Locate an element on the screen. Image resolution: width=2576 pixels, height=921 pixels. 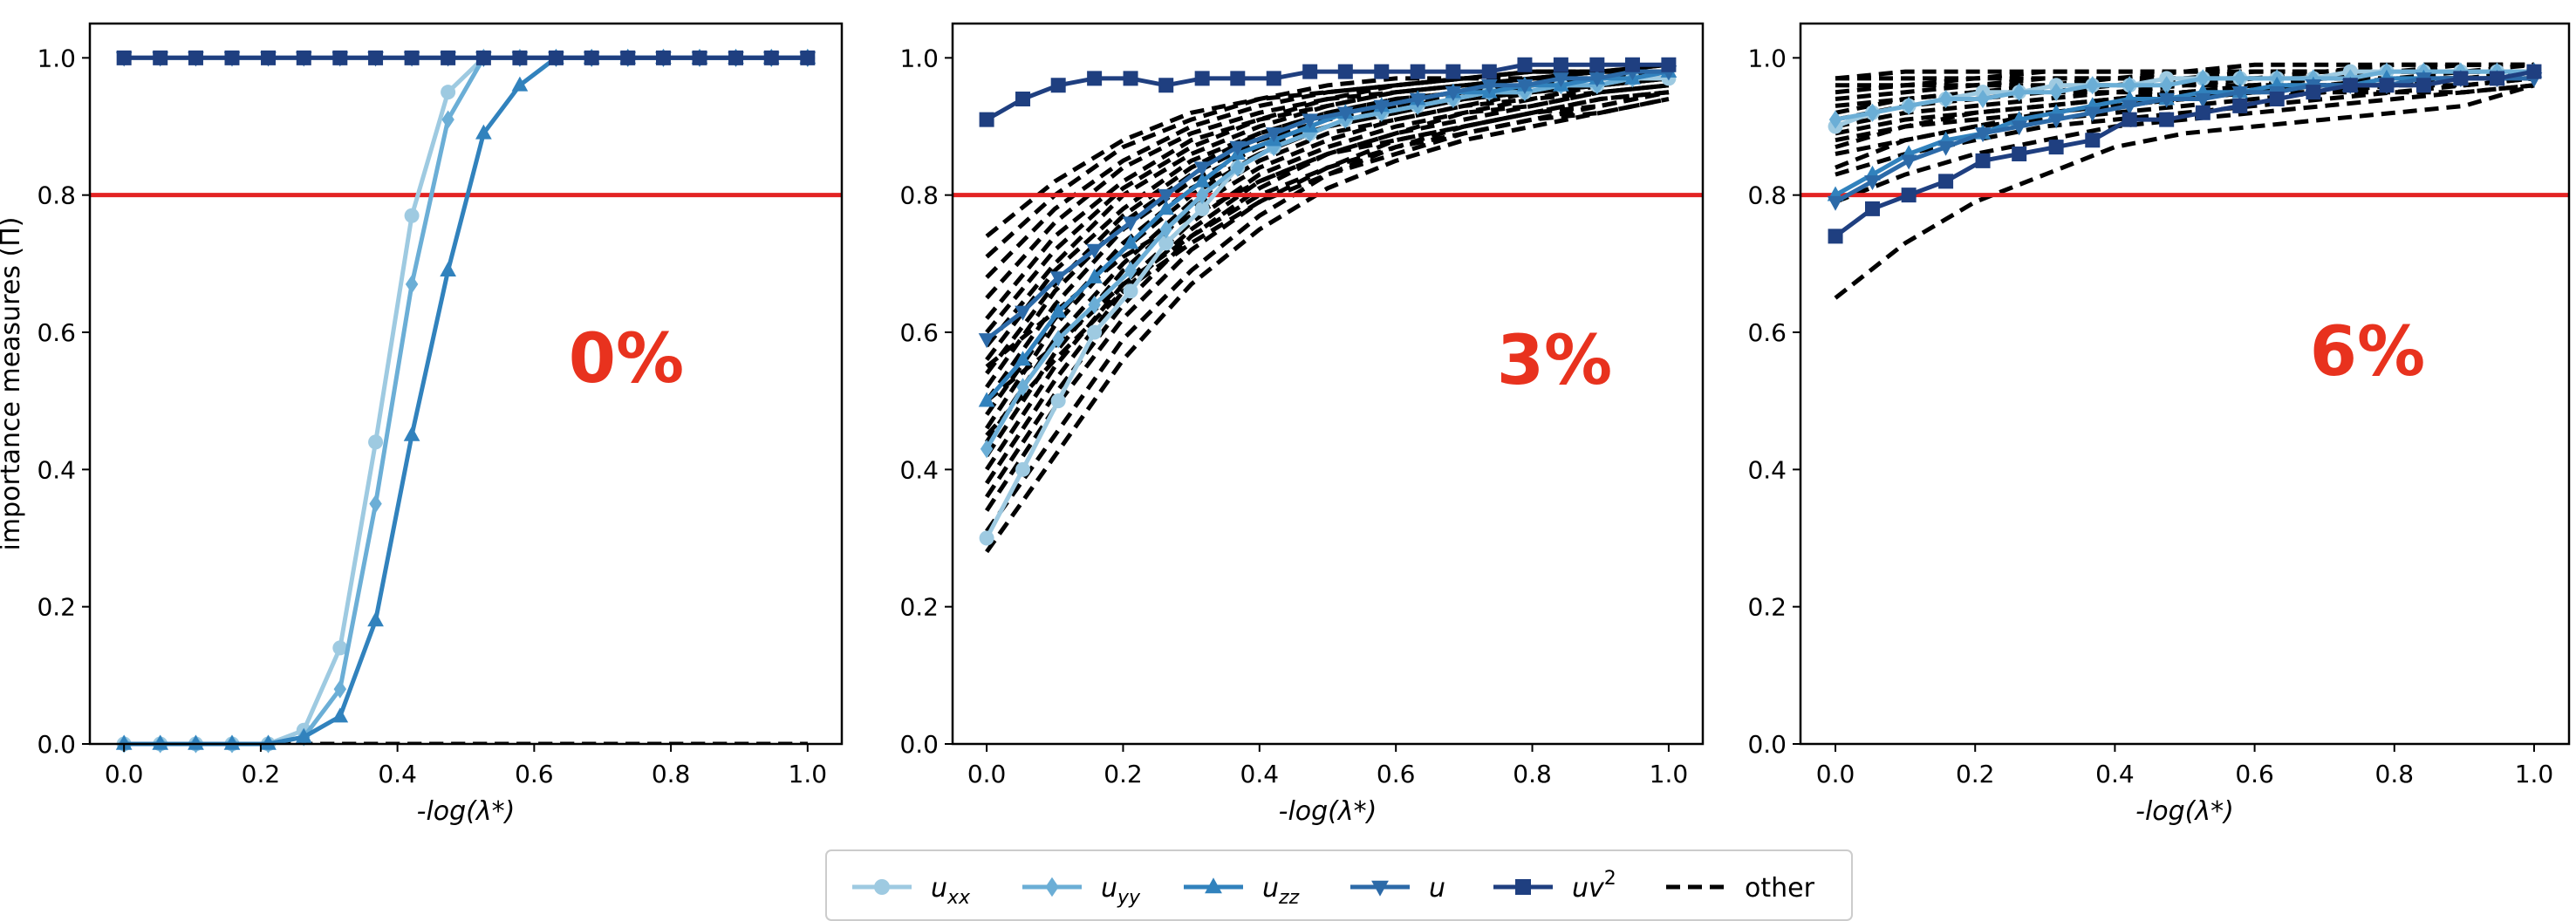
legend-marker is located at coordinates (1213, 886).